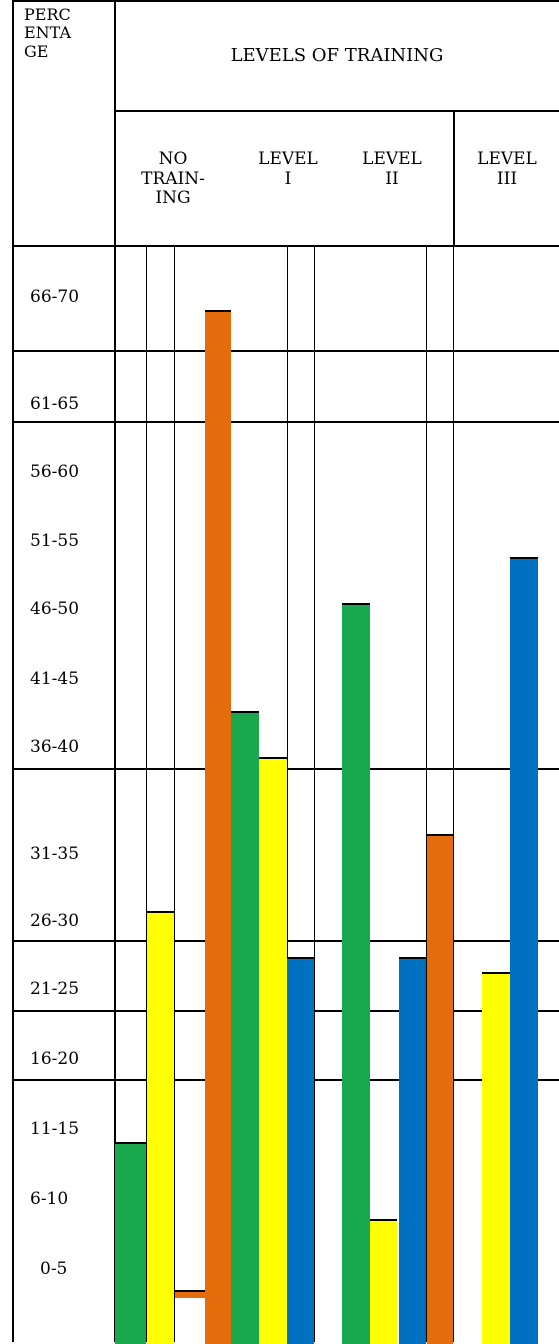 The height and width of the screenshot is (1344, 559). What do you see at coordinates (336, 111) in the screenshot?
I see `header-divider` at bounding box center [336, 111].